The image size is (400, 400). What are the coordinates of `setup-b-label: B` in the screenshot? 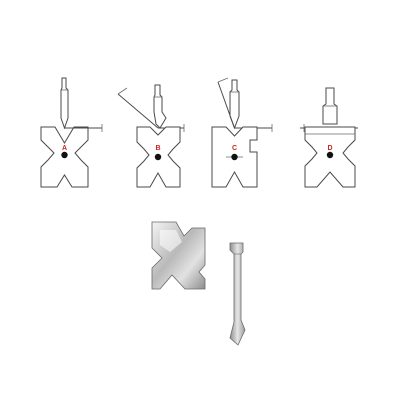 It's located at (157, 148).